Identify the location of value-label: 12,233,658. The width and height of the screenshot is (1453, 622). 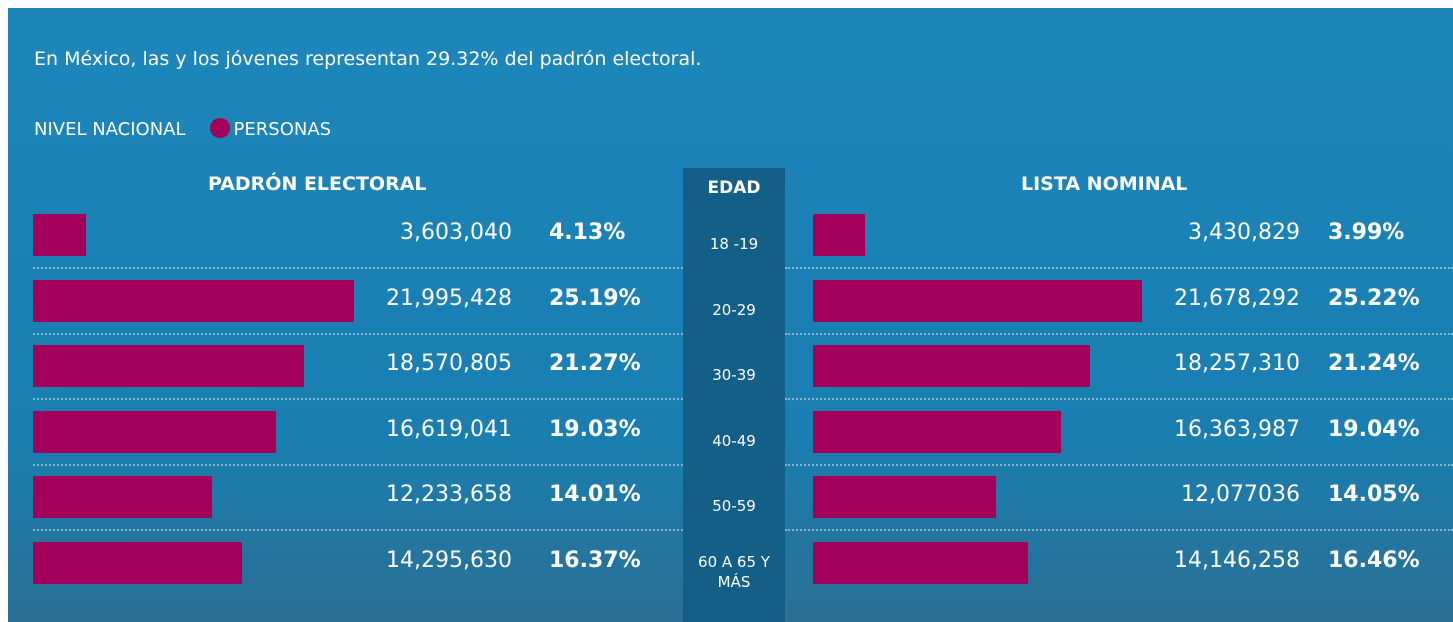
(449, 494).